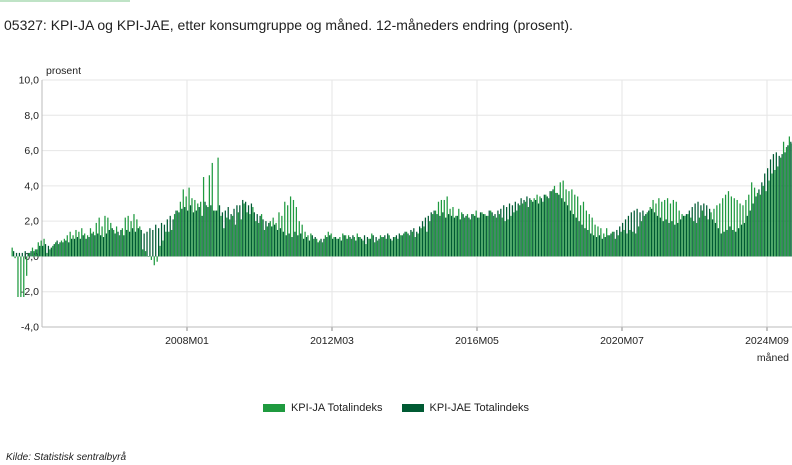 The height and width of the screenshot is (465, 792). I want to click on legend-item-kpi-jae: KPI-JAE Totalindeks, so click(465, 408).